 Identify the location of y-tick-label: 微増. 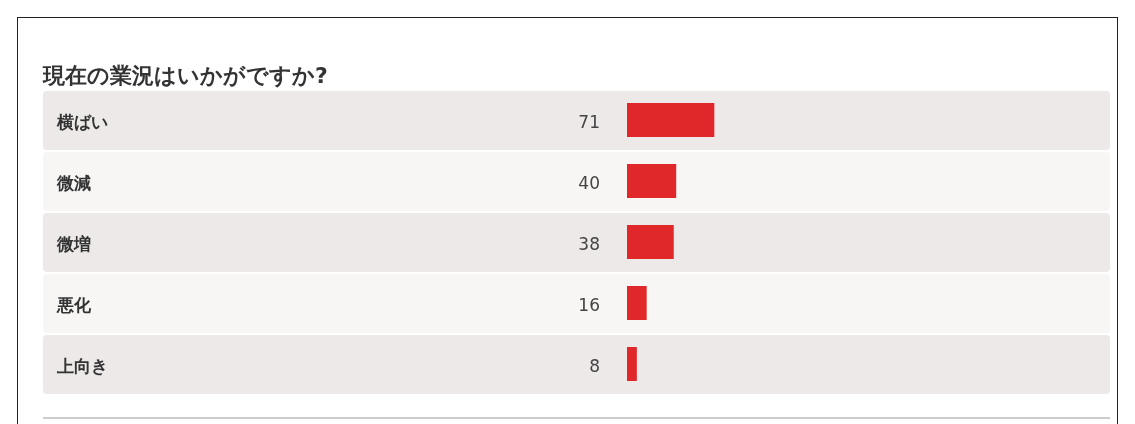
(73, 243).